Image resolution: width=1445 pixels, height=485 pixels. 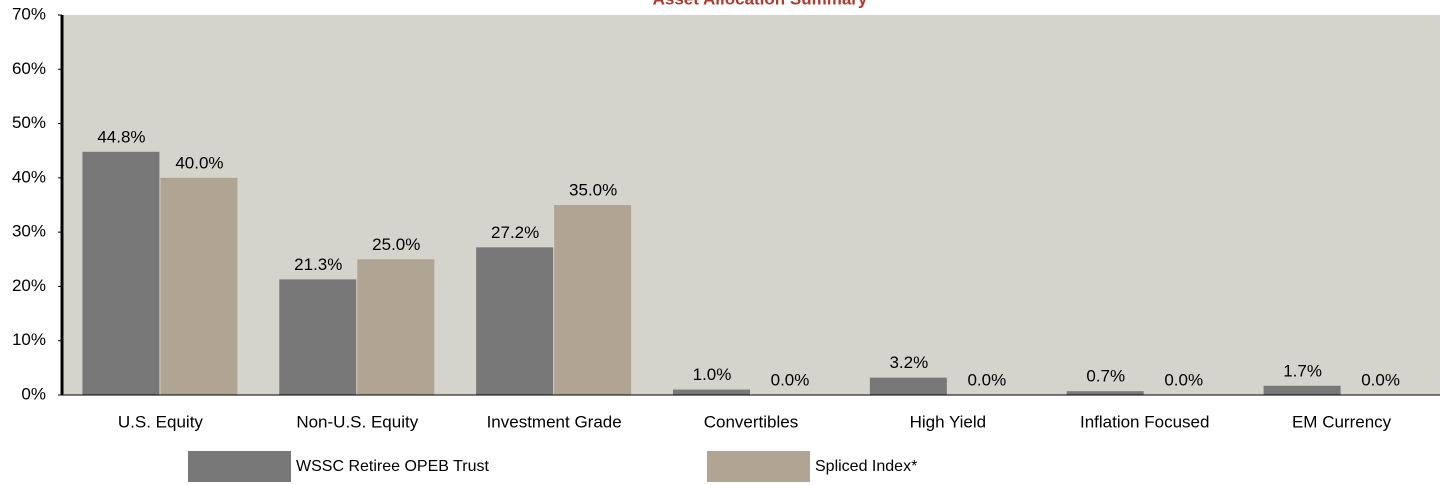 What do you see at coordinates (515, 232) in the screenshot?
I see `value-label: 27.2%` at bounding box center [515, 232].